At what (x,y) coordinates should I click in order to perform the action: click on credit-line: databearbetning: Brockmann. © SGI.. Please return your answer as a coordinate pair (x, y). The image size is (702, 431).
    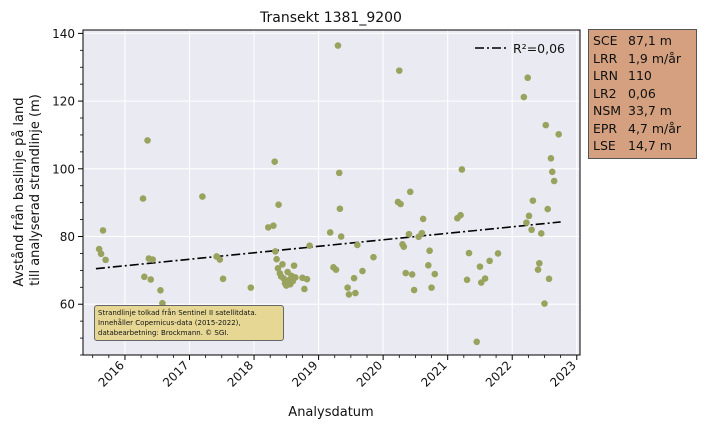
    Looking at the image, I should click on (163, 333).